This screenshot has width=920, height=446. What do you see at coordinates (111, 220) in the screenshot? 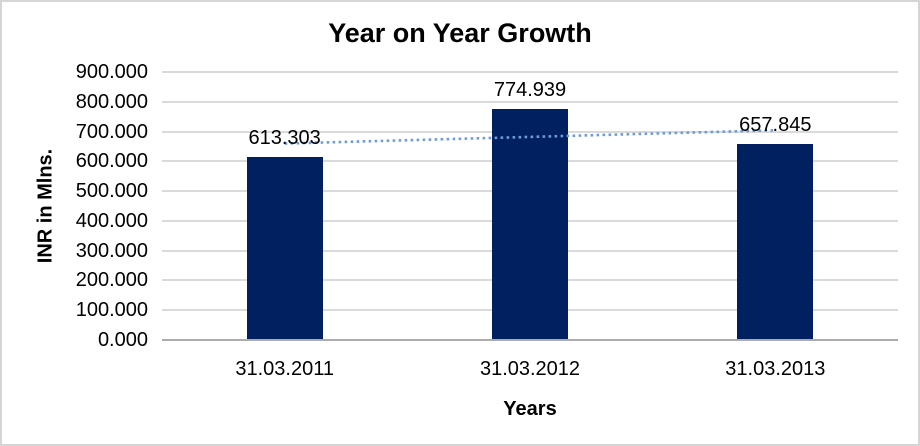
I see `y-tick-label: 400.000` at bounding box center [111, 220].